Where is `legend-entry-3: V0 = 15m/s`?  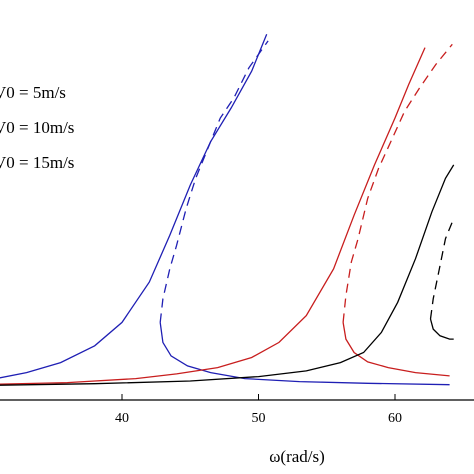 legend-entry-3: V0 = 15m/s is located at coordinates (37, 162).